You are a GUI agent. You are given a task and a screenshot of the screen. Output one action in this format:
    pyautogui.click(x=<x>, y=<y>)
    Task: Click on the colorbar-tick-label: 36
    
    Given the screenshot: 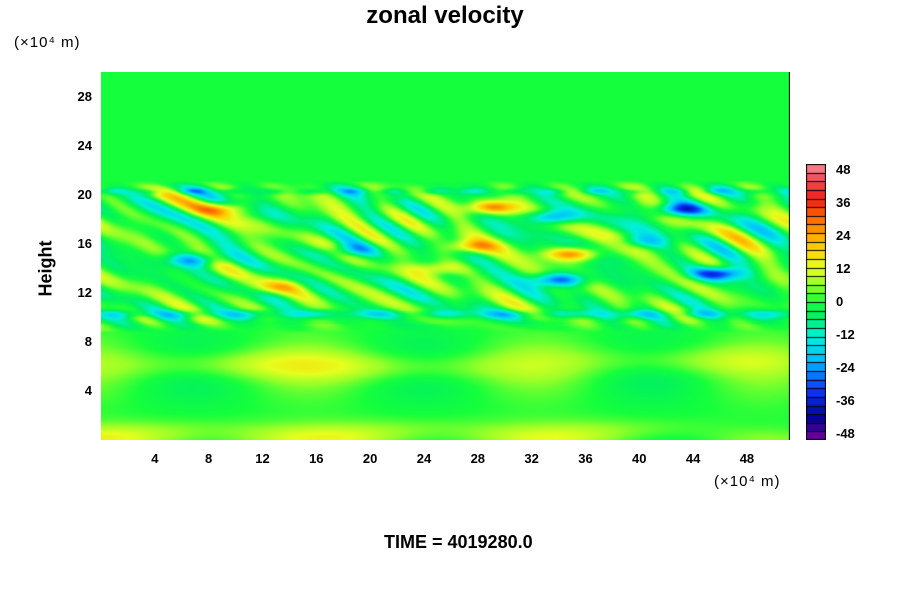 What is the action you would take?
    pyautogui.click(x=843, y=202)
    